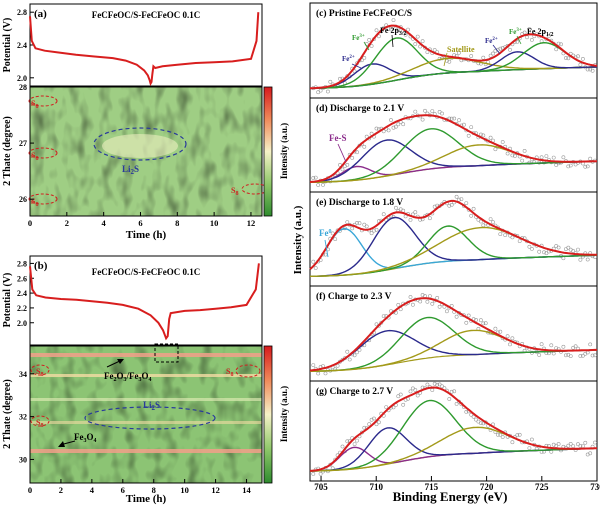 This screenshot has height=507, width=600. What do you see at coordinates (376, 487) in the screenshot?
I see `x-tick-label: 710` at bounding box center [376, 487].